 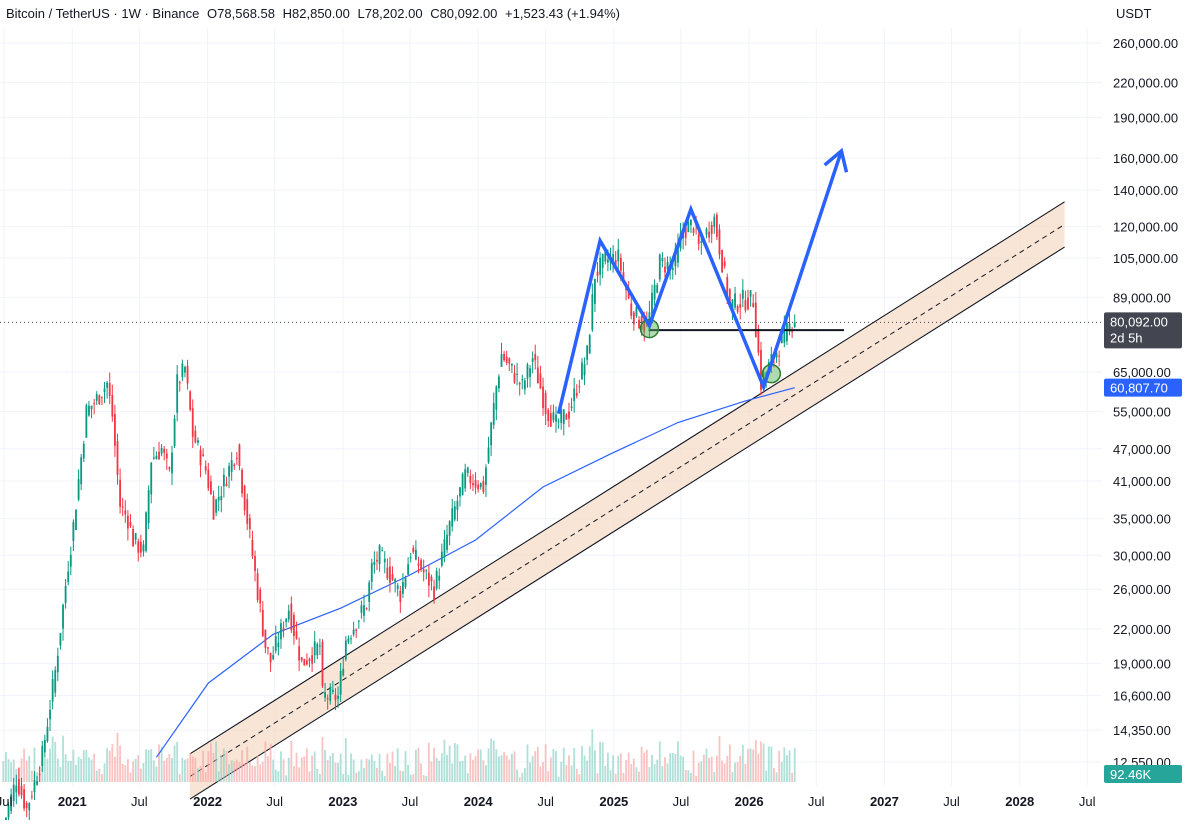 What do you see at coordinates (1143, 387) in the screenshot?
I see `moving-average-badge-bg` at bounding box center [1143, 387].